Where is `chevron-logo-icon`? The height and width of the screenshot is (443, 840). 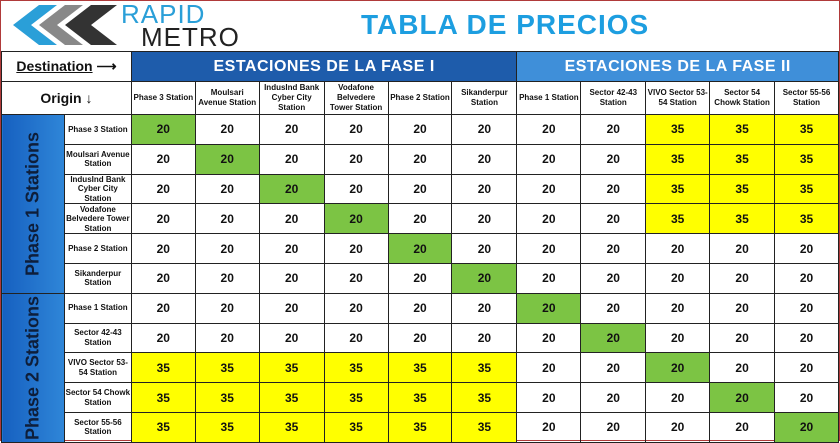
chevron-logo-icon is located at coordinates (65, 25).